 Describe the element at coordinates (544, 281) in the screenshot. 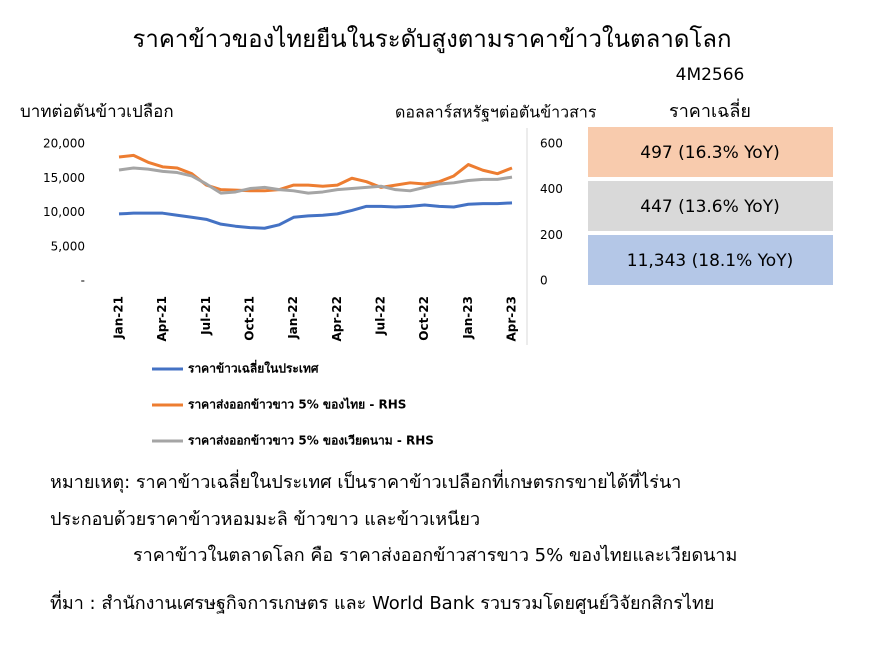

I see `y2-tick-label: 0` at that location.